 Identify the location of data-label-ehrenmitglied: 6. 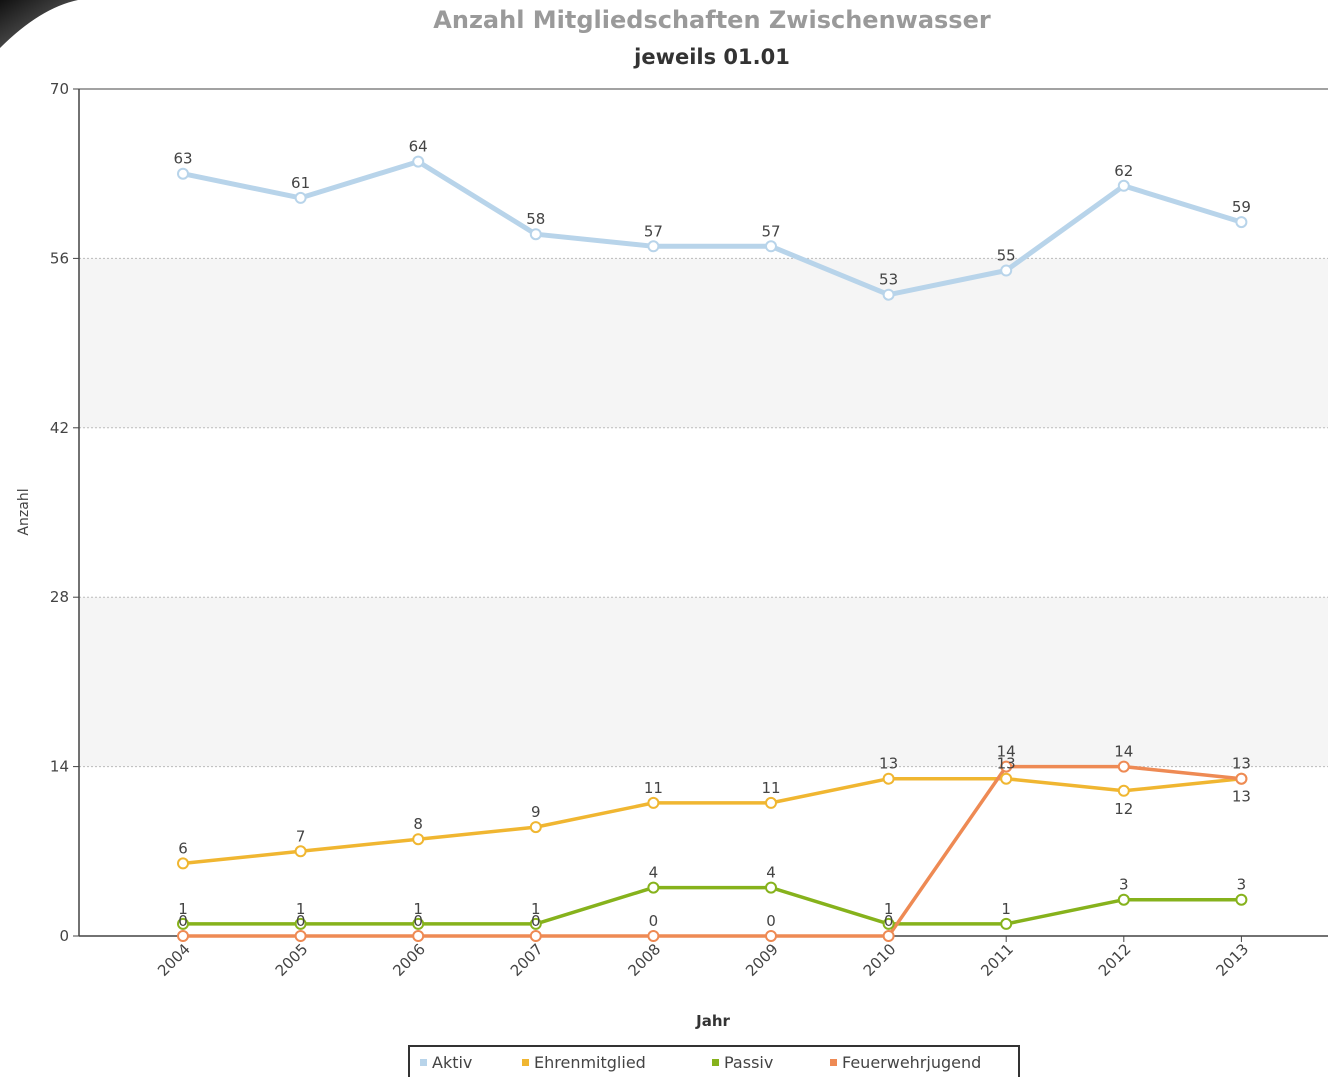
(183, 848).